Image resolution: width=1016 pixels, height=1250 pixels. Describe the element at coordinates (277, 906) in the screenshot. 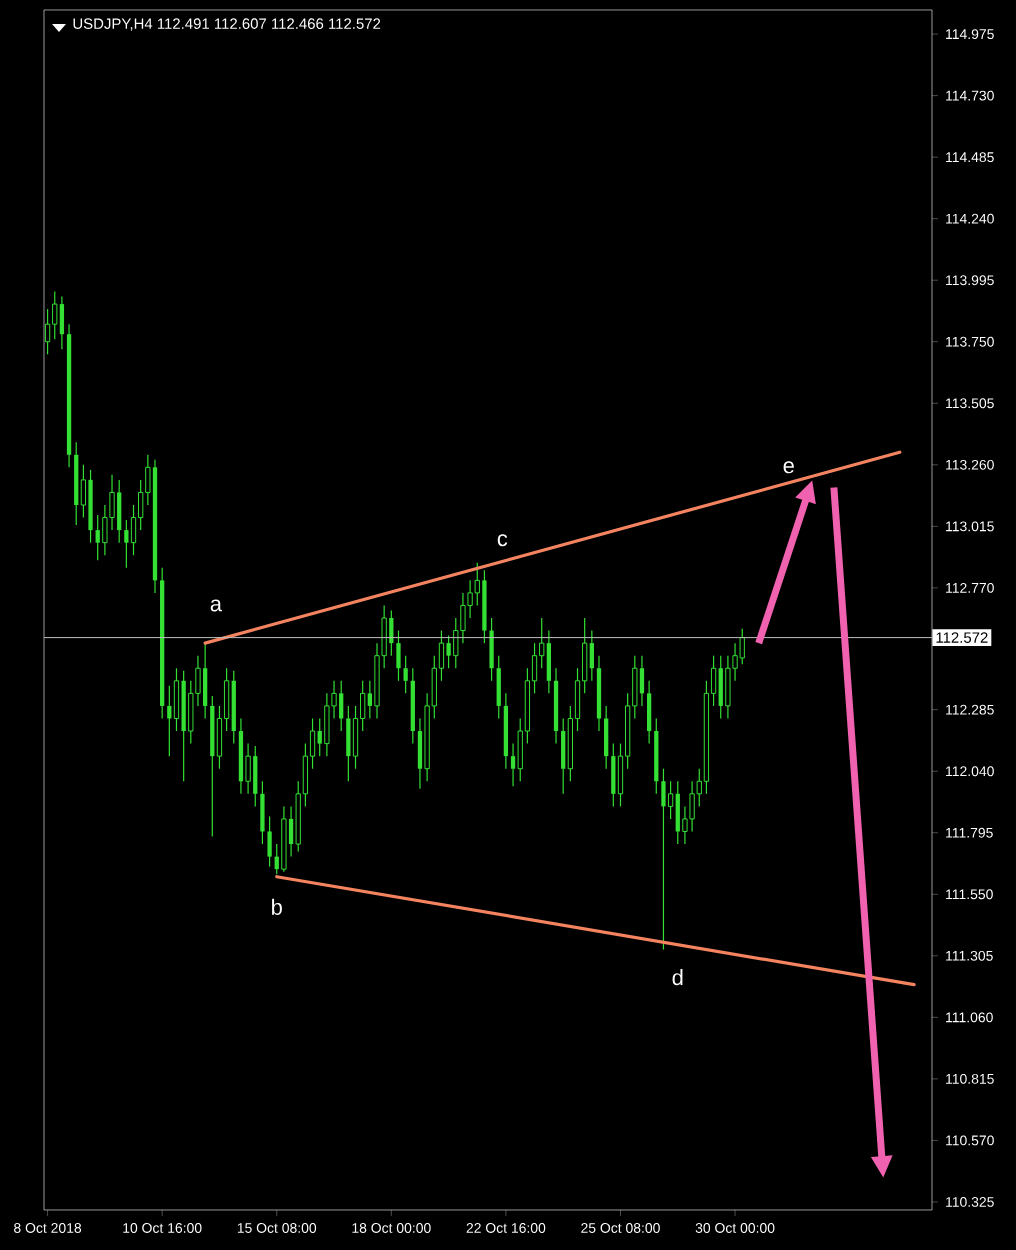

I see `annotation: b` at that location.